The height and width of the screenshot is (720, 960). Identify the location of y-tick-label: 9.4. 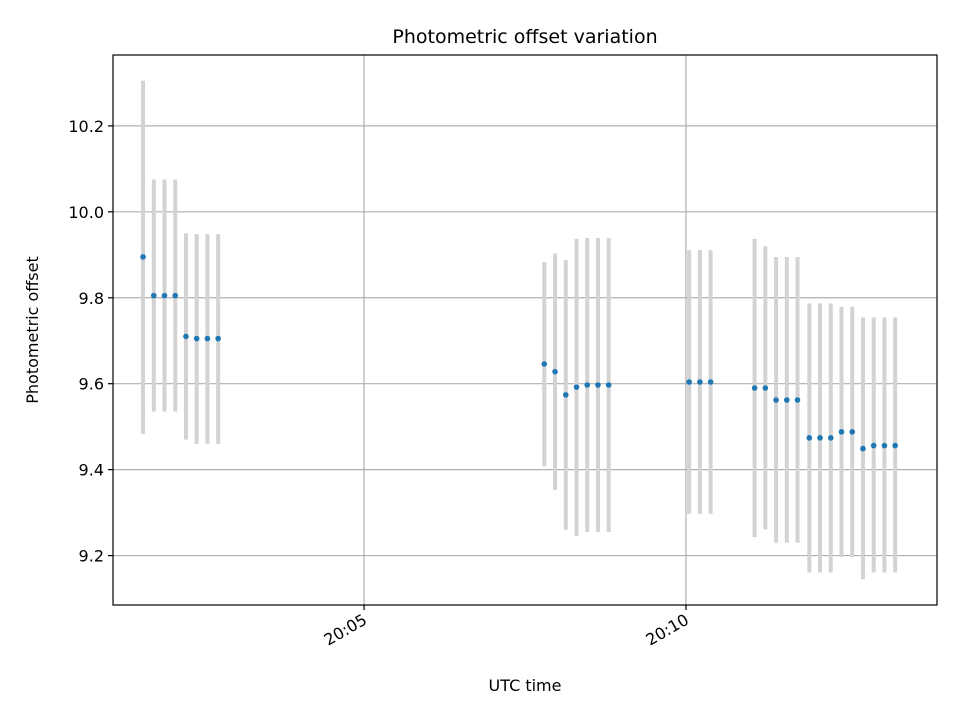
(91, 470).